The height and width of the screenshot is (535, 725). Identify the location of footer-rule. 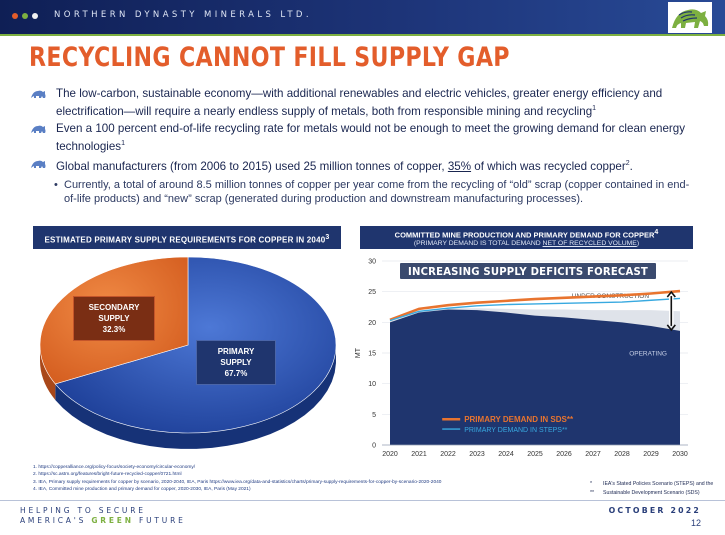
(362, 500).